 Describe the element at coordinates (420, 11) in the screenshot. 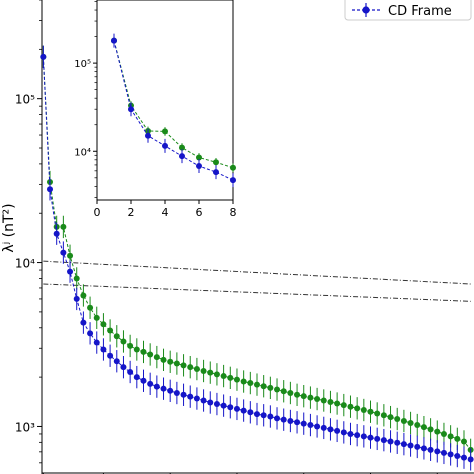

I see `legend-label-cd-frame: CD Frame` at that location.